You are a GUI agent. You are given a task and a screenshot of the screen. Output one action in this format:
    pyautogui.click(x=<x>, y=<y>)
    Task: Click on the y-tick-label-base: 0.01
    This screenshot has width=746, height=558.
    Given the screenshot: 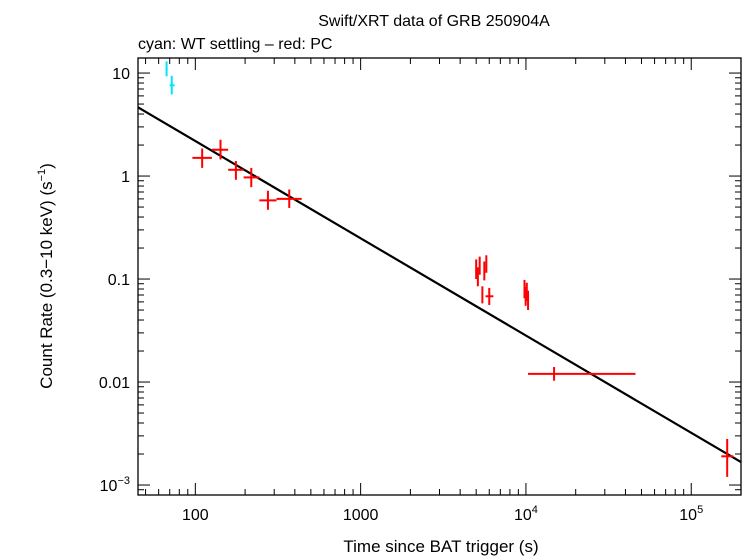 What is the action you would take?
    pyautogui.click(x=114, y=383)
    